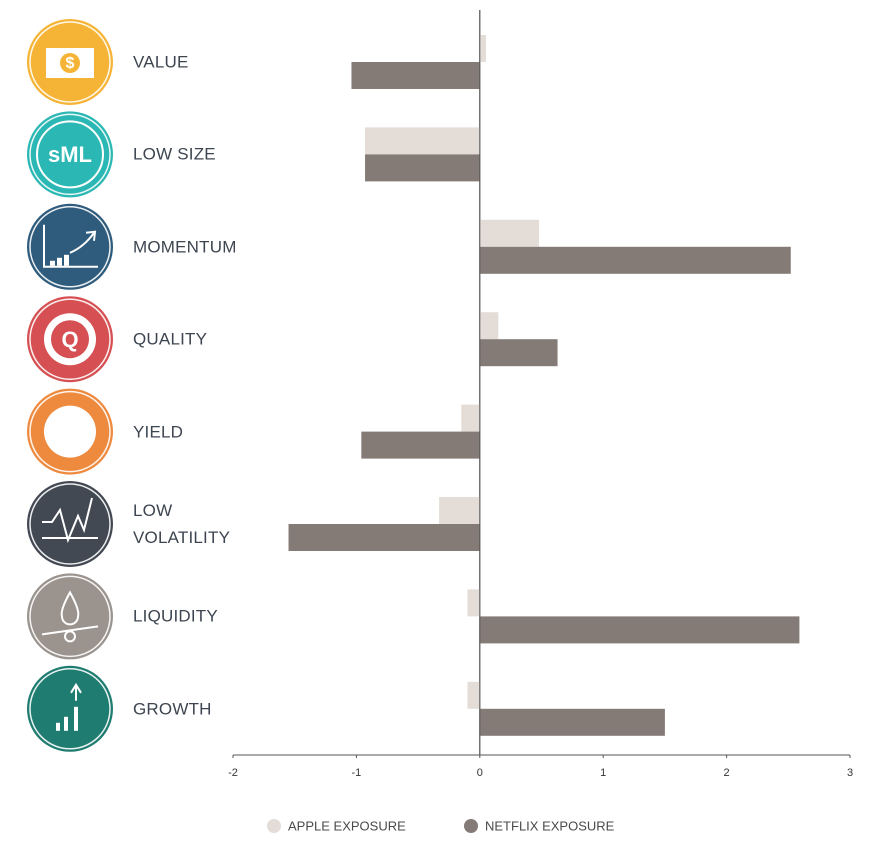  What do you see at coordinates (175, 616) in the screenshot?
I see `category-label: LIQUIDITY` at bounding box center [175, 616].